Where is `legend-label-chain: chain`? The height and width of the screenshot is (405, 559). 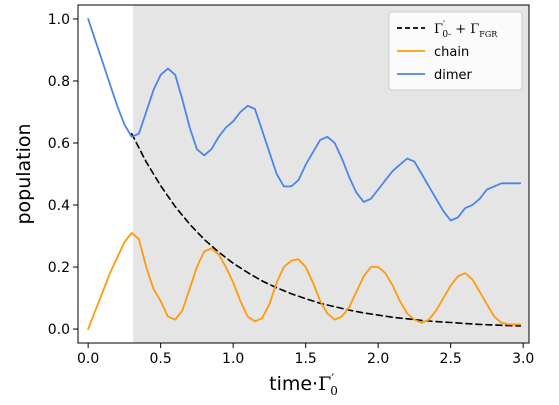 legend-label-chain: chain is located at coordinates (451, 52).